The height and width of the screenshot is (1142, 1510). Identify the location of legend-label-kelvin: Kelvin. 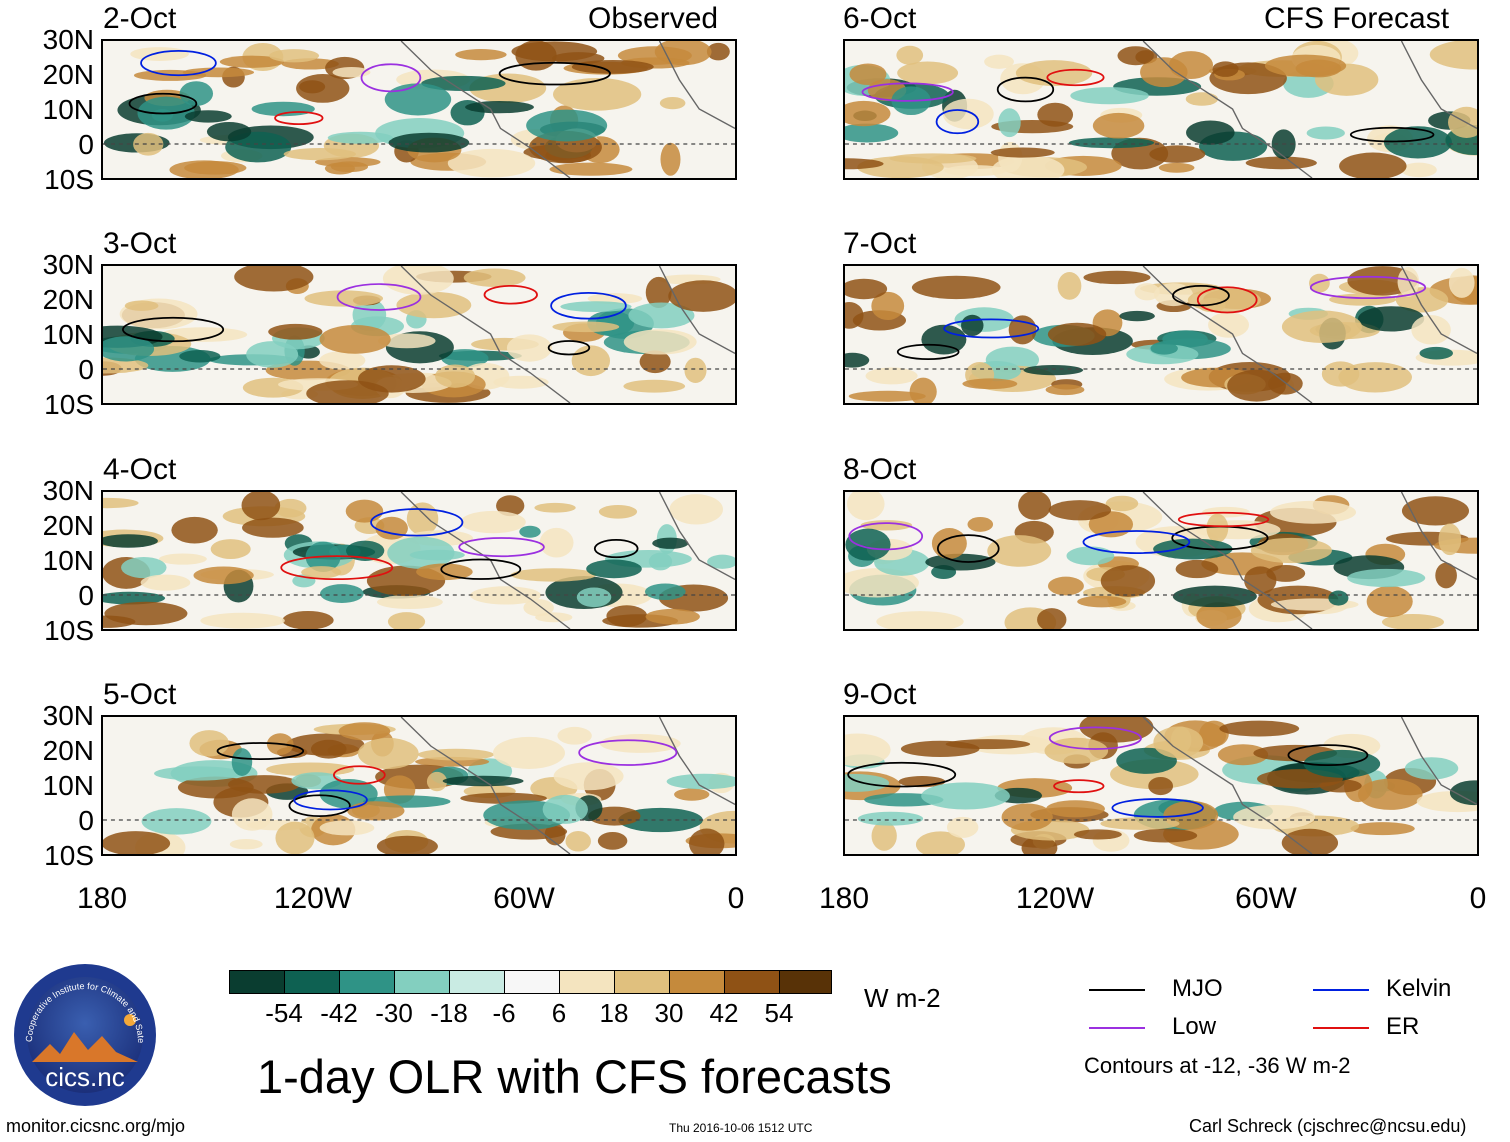
(1419, 988).